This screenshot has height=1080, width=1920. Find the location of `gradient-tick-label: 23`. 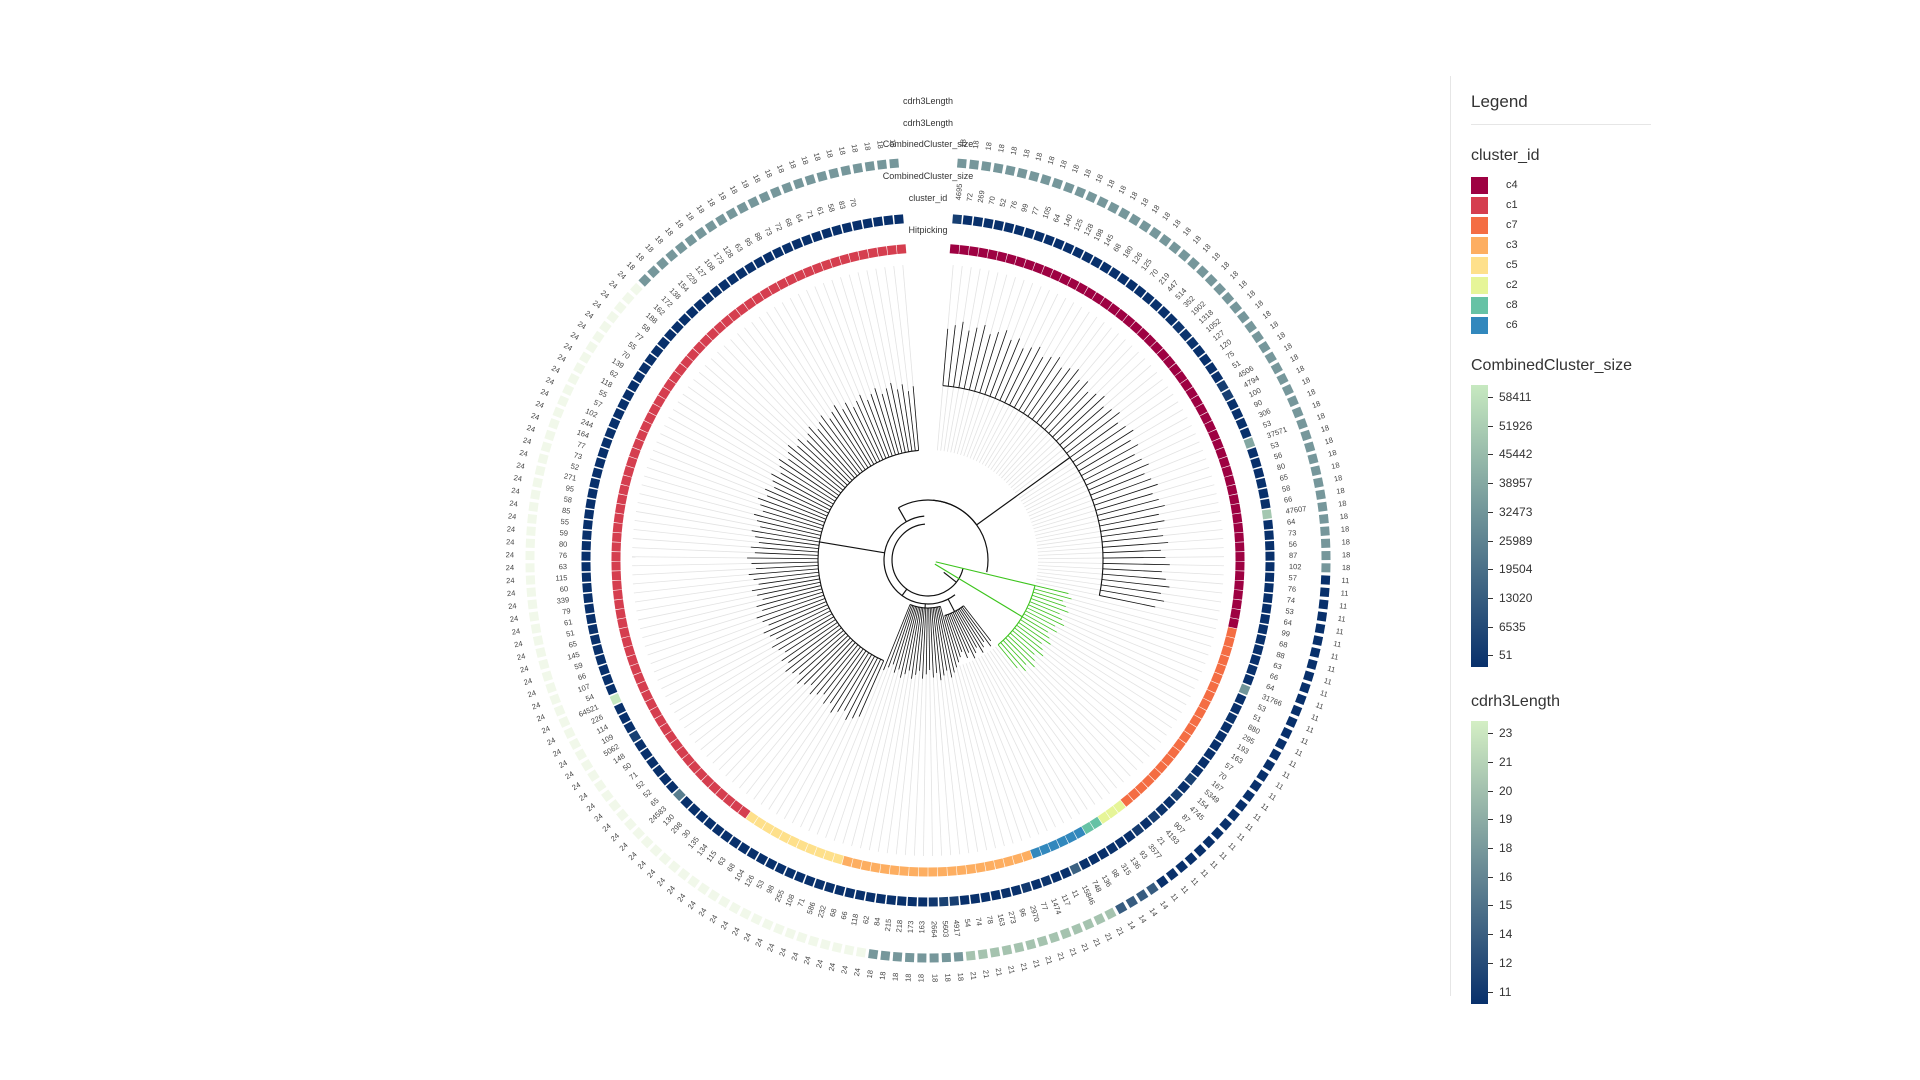

gradient-tick-label: 23 is located at coordinates (1506, 733).